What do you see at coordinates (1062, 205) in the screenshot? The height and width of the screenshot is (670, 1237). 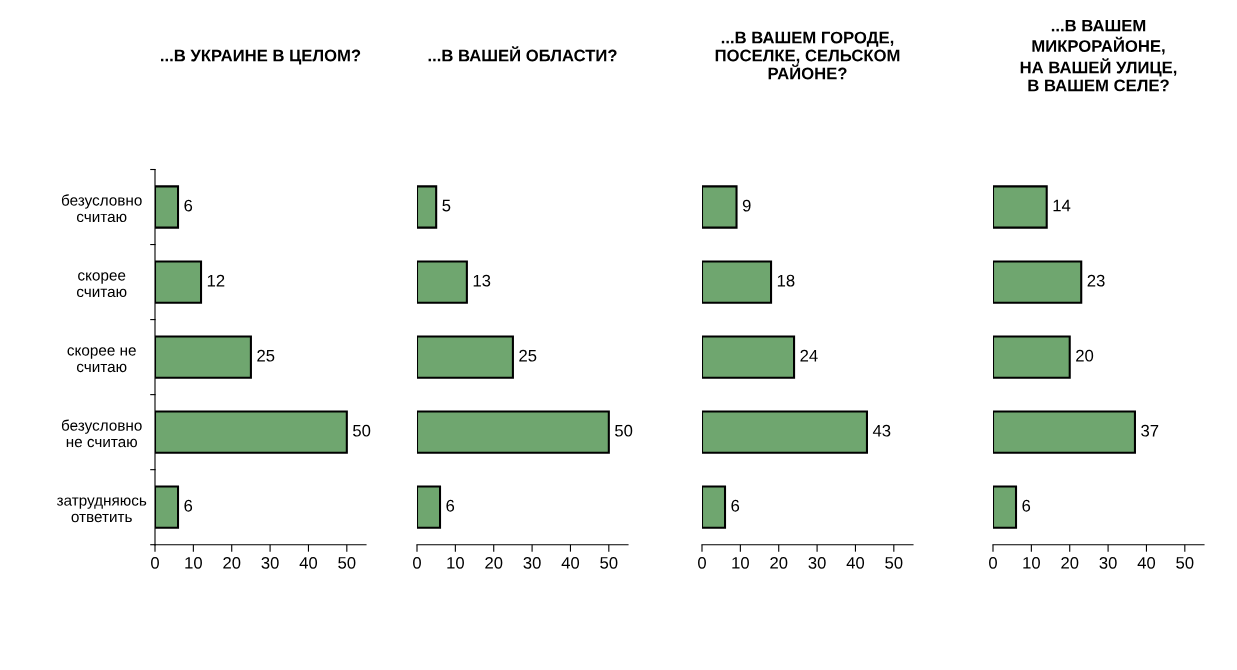 I see `data-label: 14` at bounding box center [1062, 205].